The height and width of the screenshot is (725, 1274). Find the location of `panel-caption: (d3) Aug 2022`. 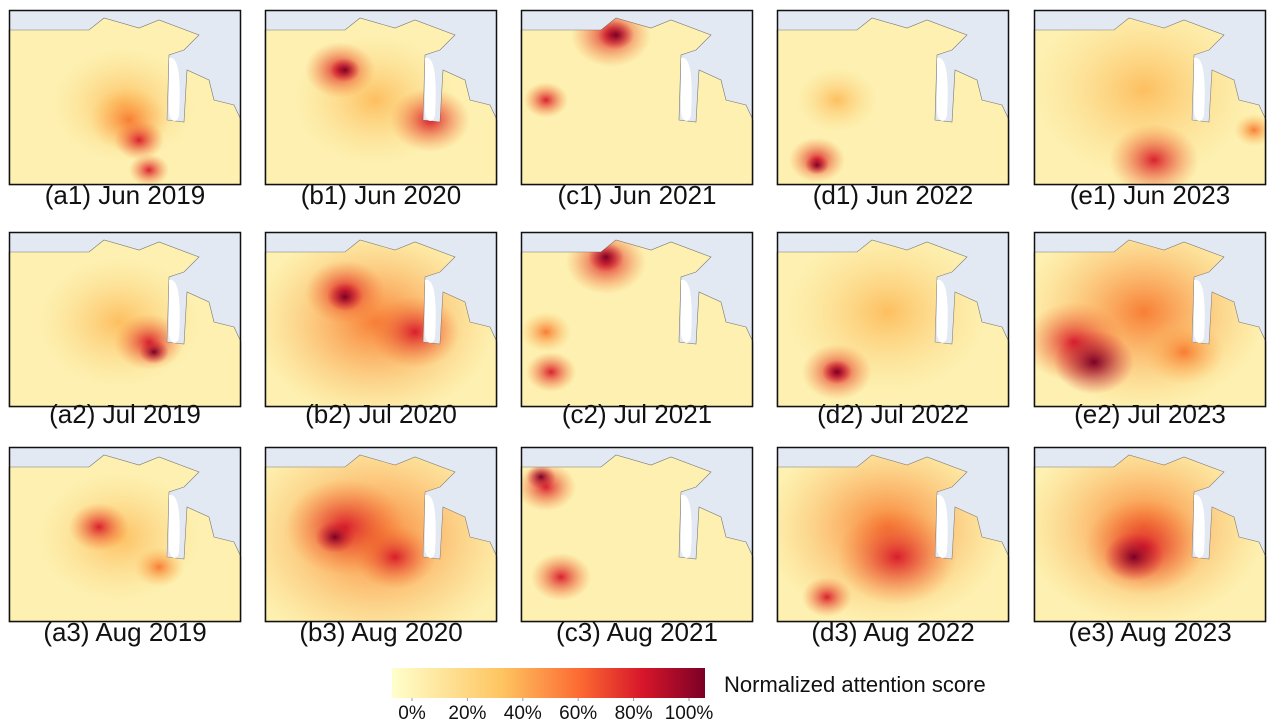

panel-caption: (d3) Aug 2022 is located at coordinates (892, 632).